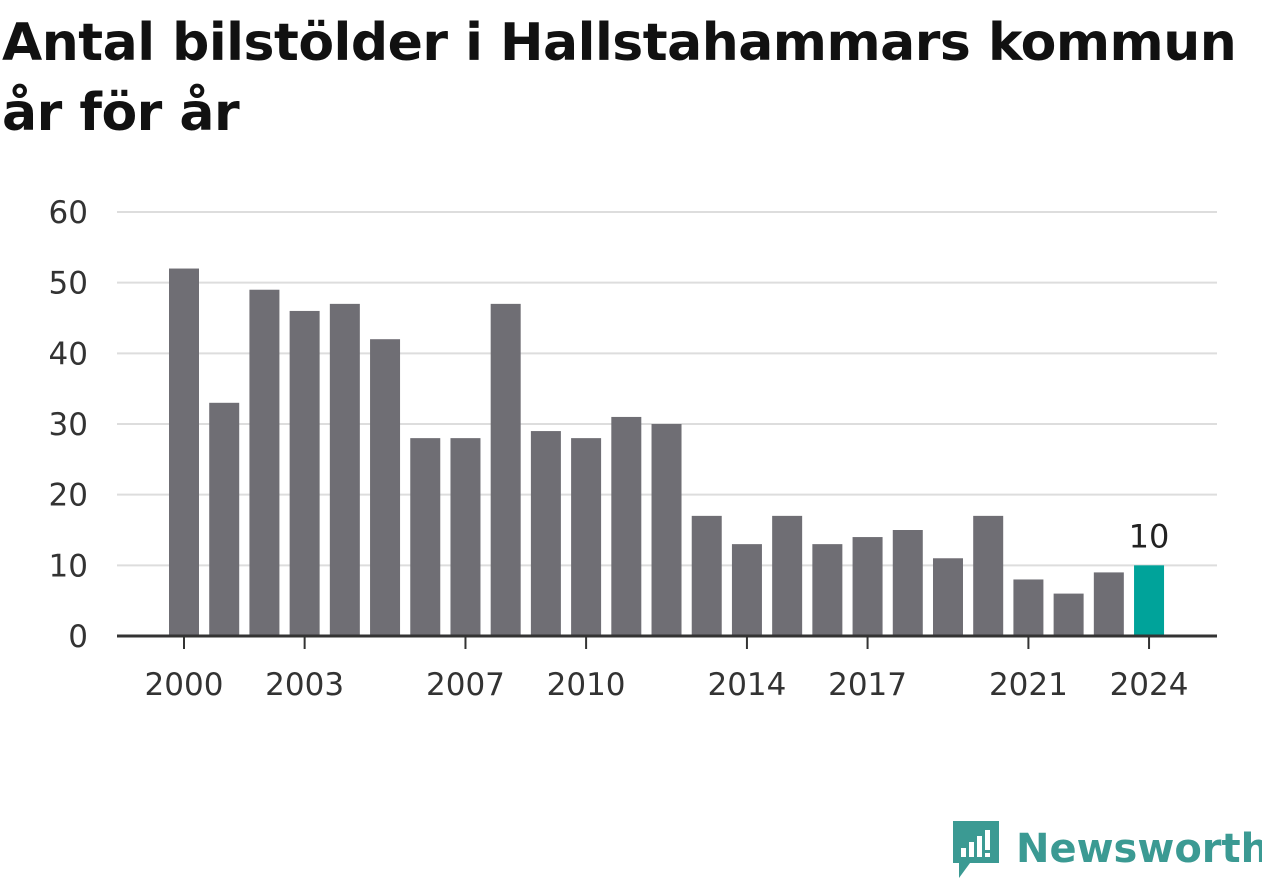  I want to click on x-tick-label: 2010, so click(586, 685).